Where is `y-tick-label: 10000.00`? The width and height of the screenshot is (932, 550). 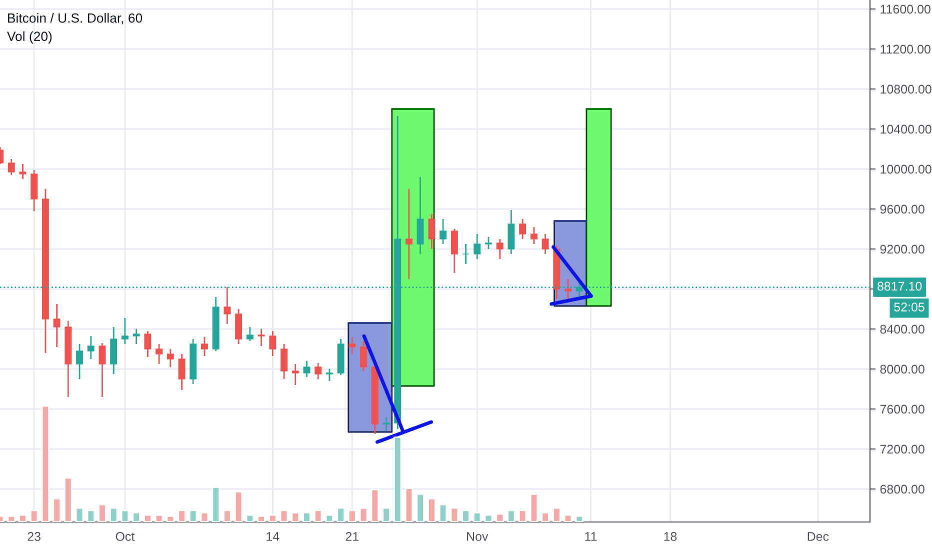 y-tick-label: 10000.00 is located at coordinates (906, 169).